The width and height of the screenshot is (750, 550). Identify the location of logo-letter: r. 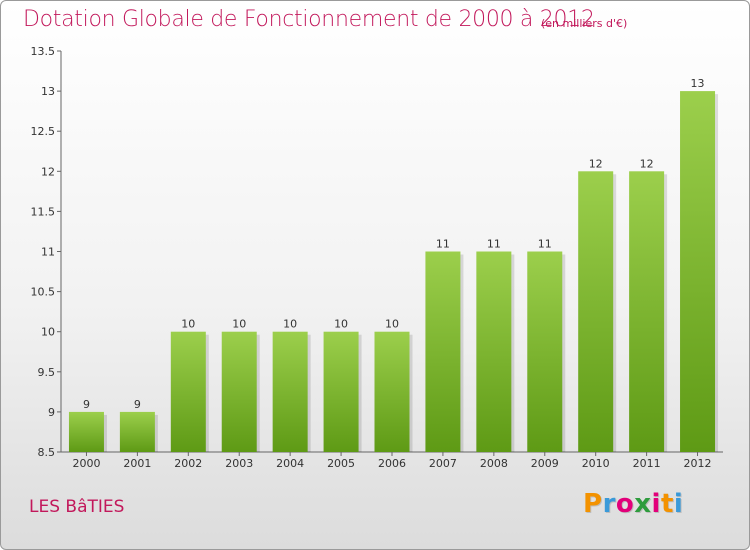
(609, 504).